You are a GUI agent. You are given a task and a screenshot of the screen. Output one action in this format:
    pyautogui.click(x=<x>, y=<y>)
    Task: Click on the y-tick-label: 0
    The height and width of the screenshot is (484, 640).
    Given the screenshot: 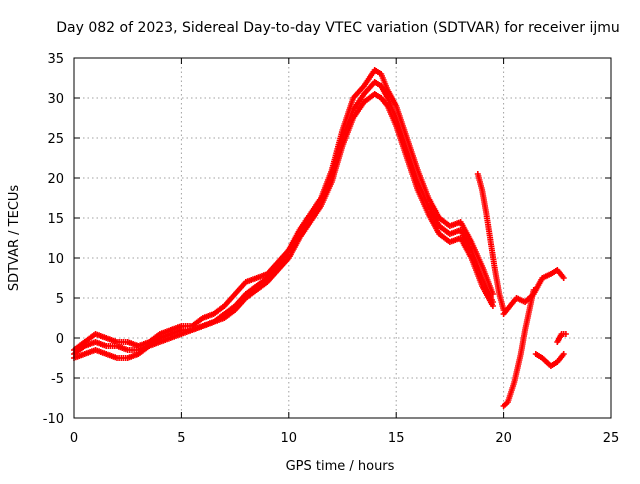 What is the action you would take?
    pyautogui.click(x=60, y=339)
    